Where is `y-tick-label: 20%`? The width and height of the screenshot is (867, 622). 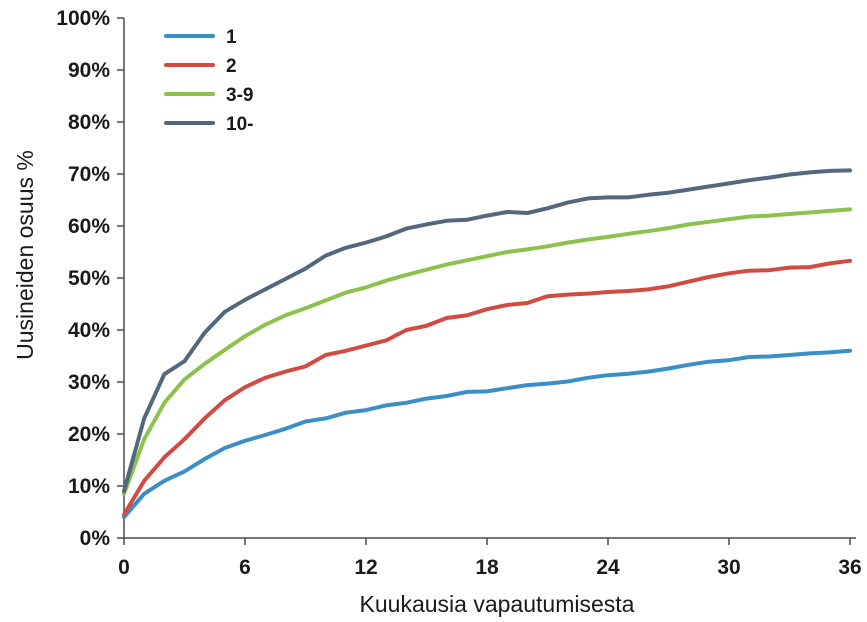
y-tick-label: 20% is located at coordinates (89, 434).